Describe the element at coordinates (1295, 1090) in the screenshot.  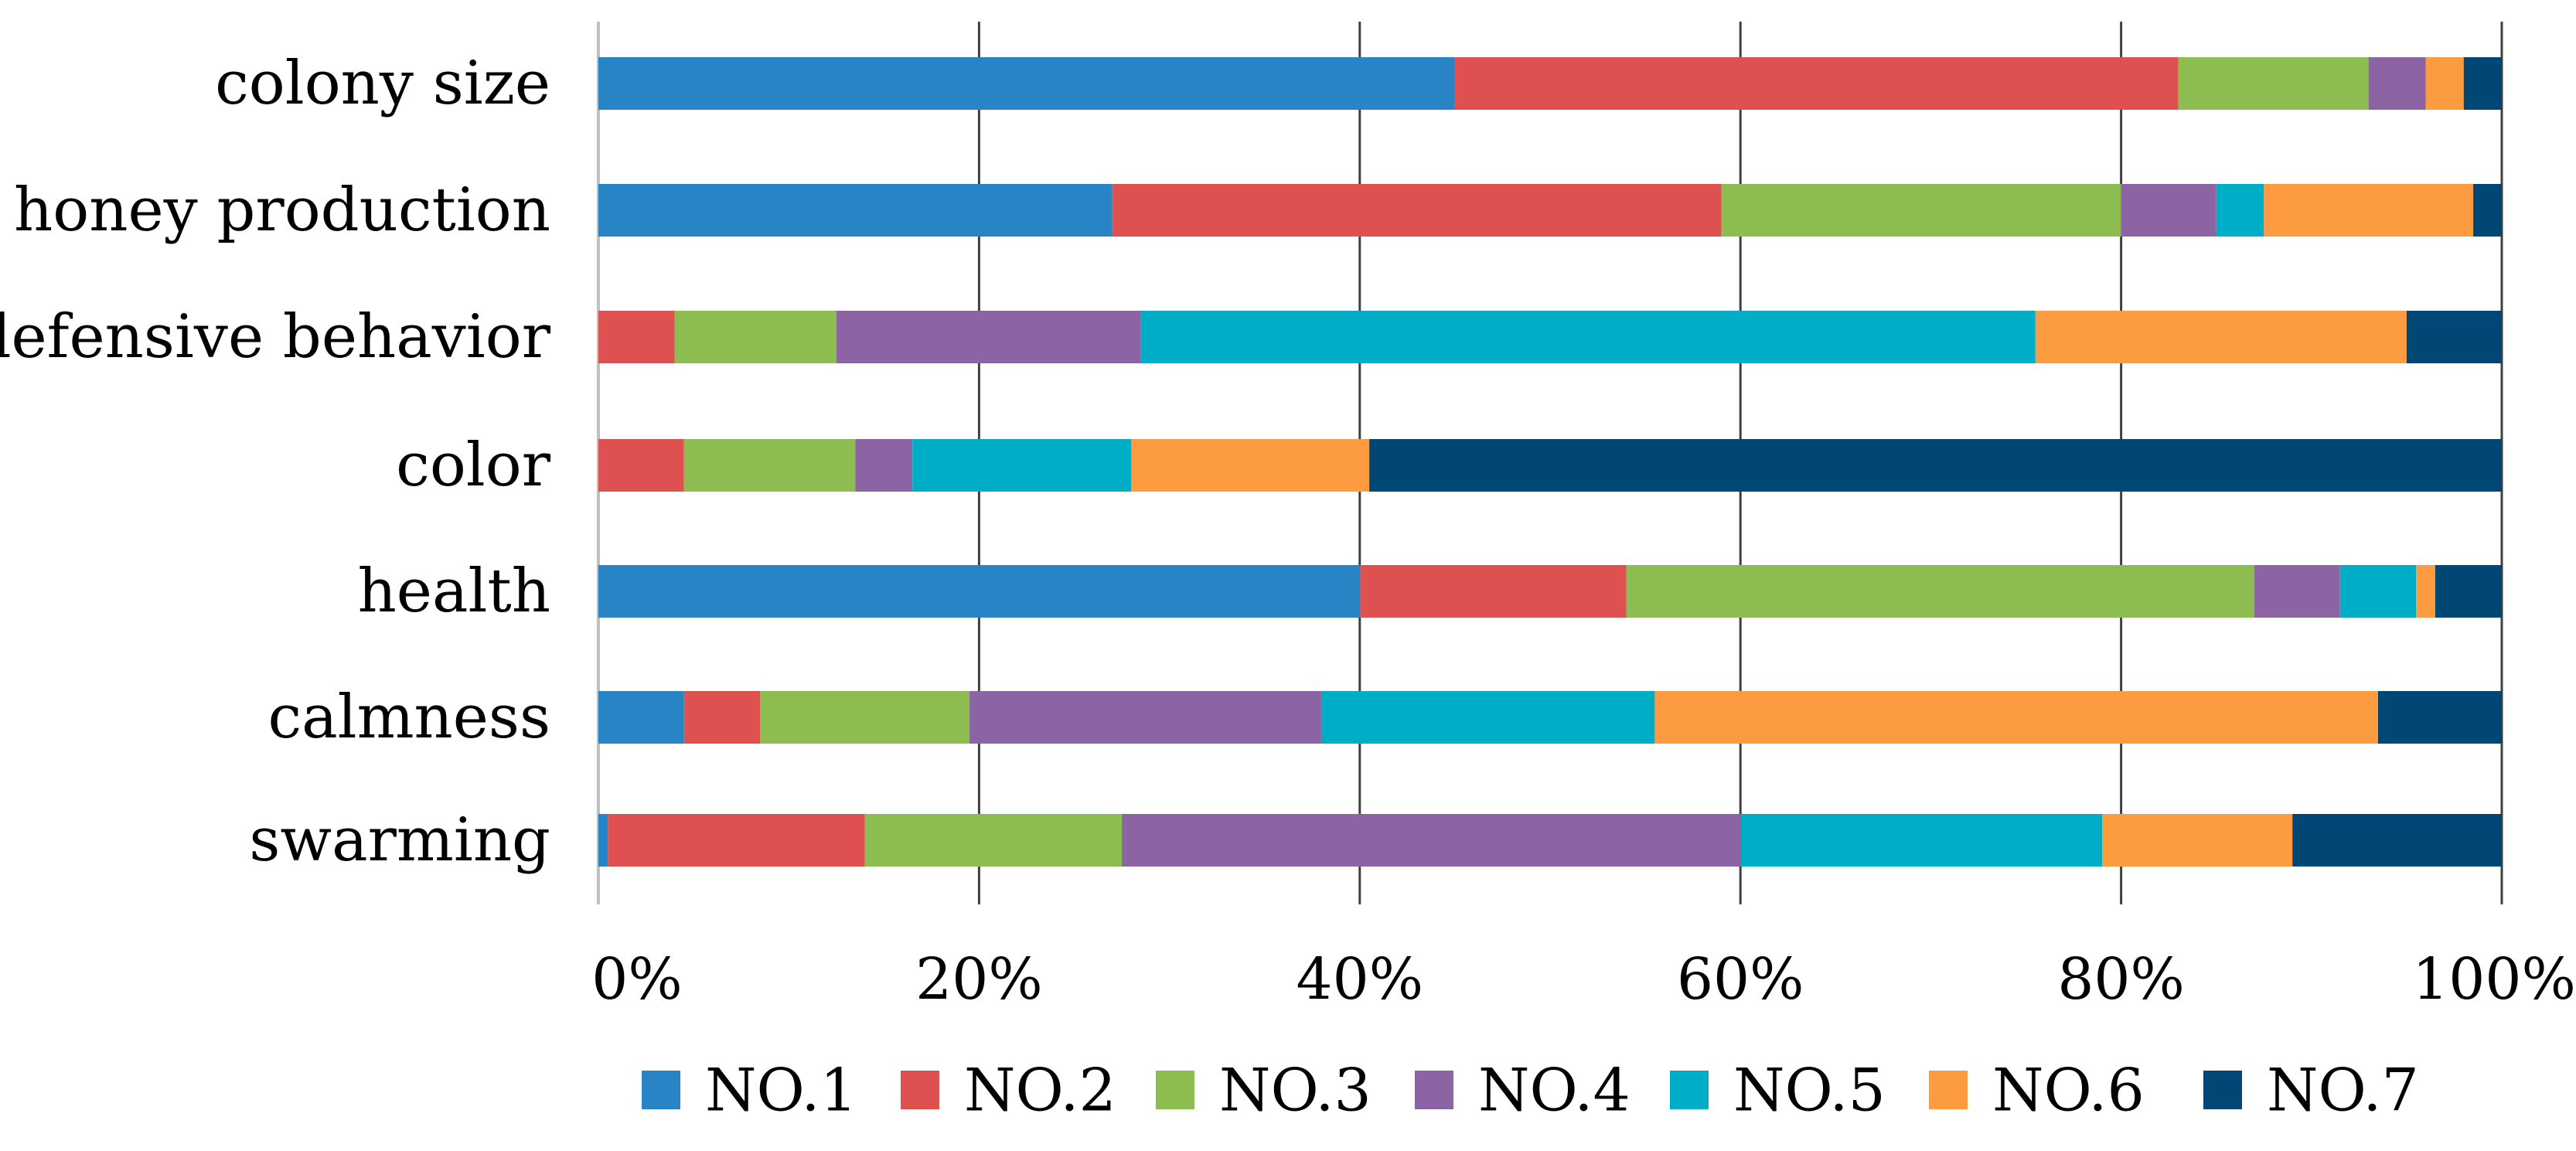
I see `legend-label-NO3: NO.3` at that location.